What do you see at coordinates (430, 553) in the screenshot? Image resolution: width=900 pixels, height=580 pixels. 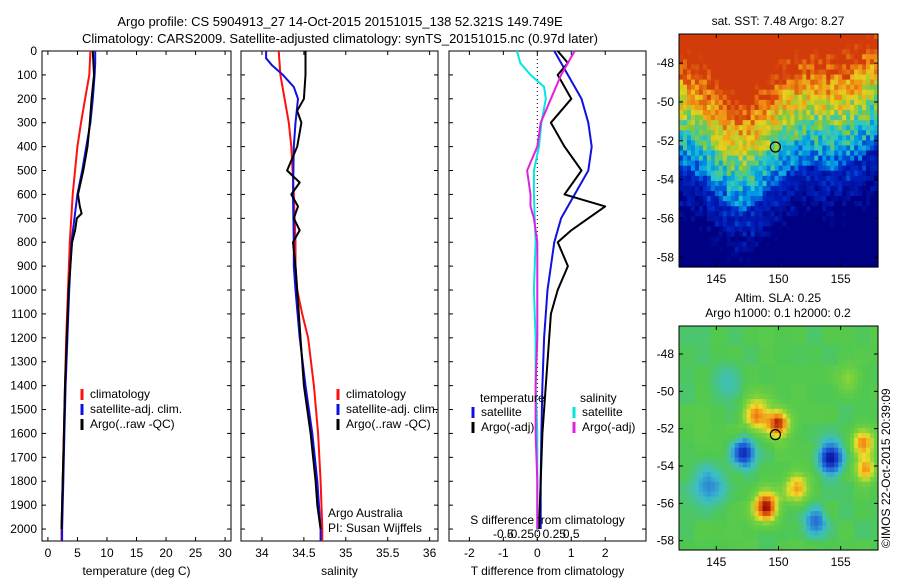 I see `x-tick-label: 36` at bounding box center [430, 553].